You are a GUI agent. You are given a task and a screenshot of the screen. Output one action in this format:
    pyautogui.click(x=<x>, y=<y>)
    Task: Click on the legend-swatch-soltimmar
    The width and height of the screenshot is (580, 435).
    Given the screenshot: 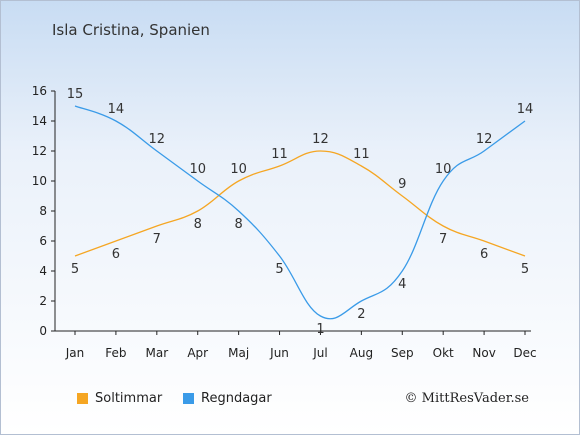 What is the action you would take?
    pyautogui.click(x=82, y=398)
    